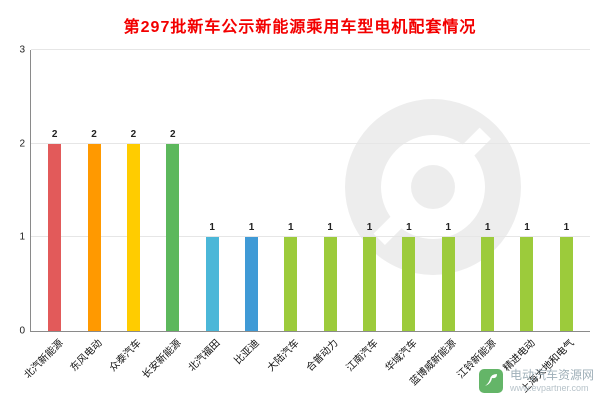 The image size is (600, 400). What do you see at coordinates (162, 359) in the screenshot?
I see `x-axis-label: 长安新能源` at bounding box center [162, 359].